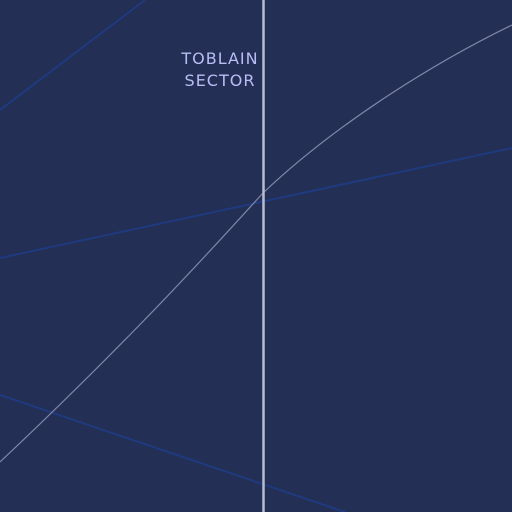 The height and width of the screenshot is (512, 512). What do you see at coordinates (220, 58) in the screenshot?
I see `sector-label-line1: TOBLAIN` at bounding box center [220, 58].